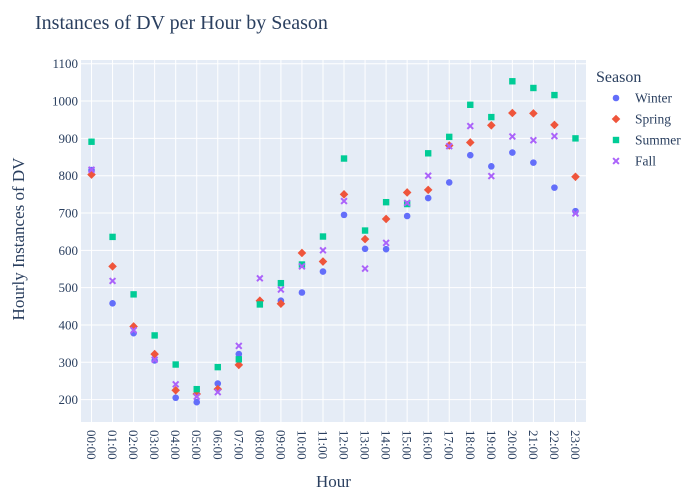 This screenshot has height=500, width=700. I want to click on legend-label: Summer, so click(658, 140).